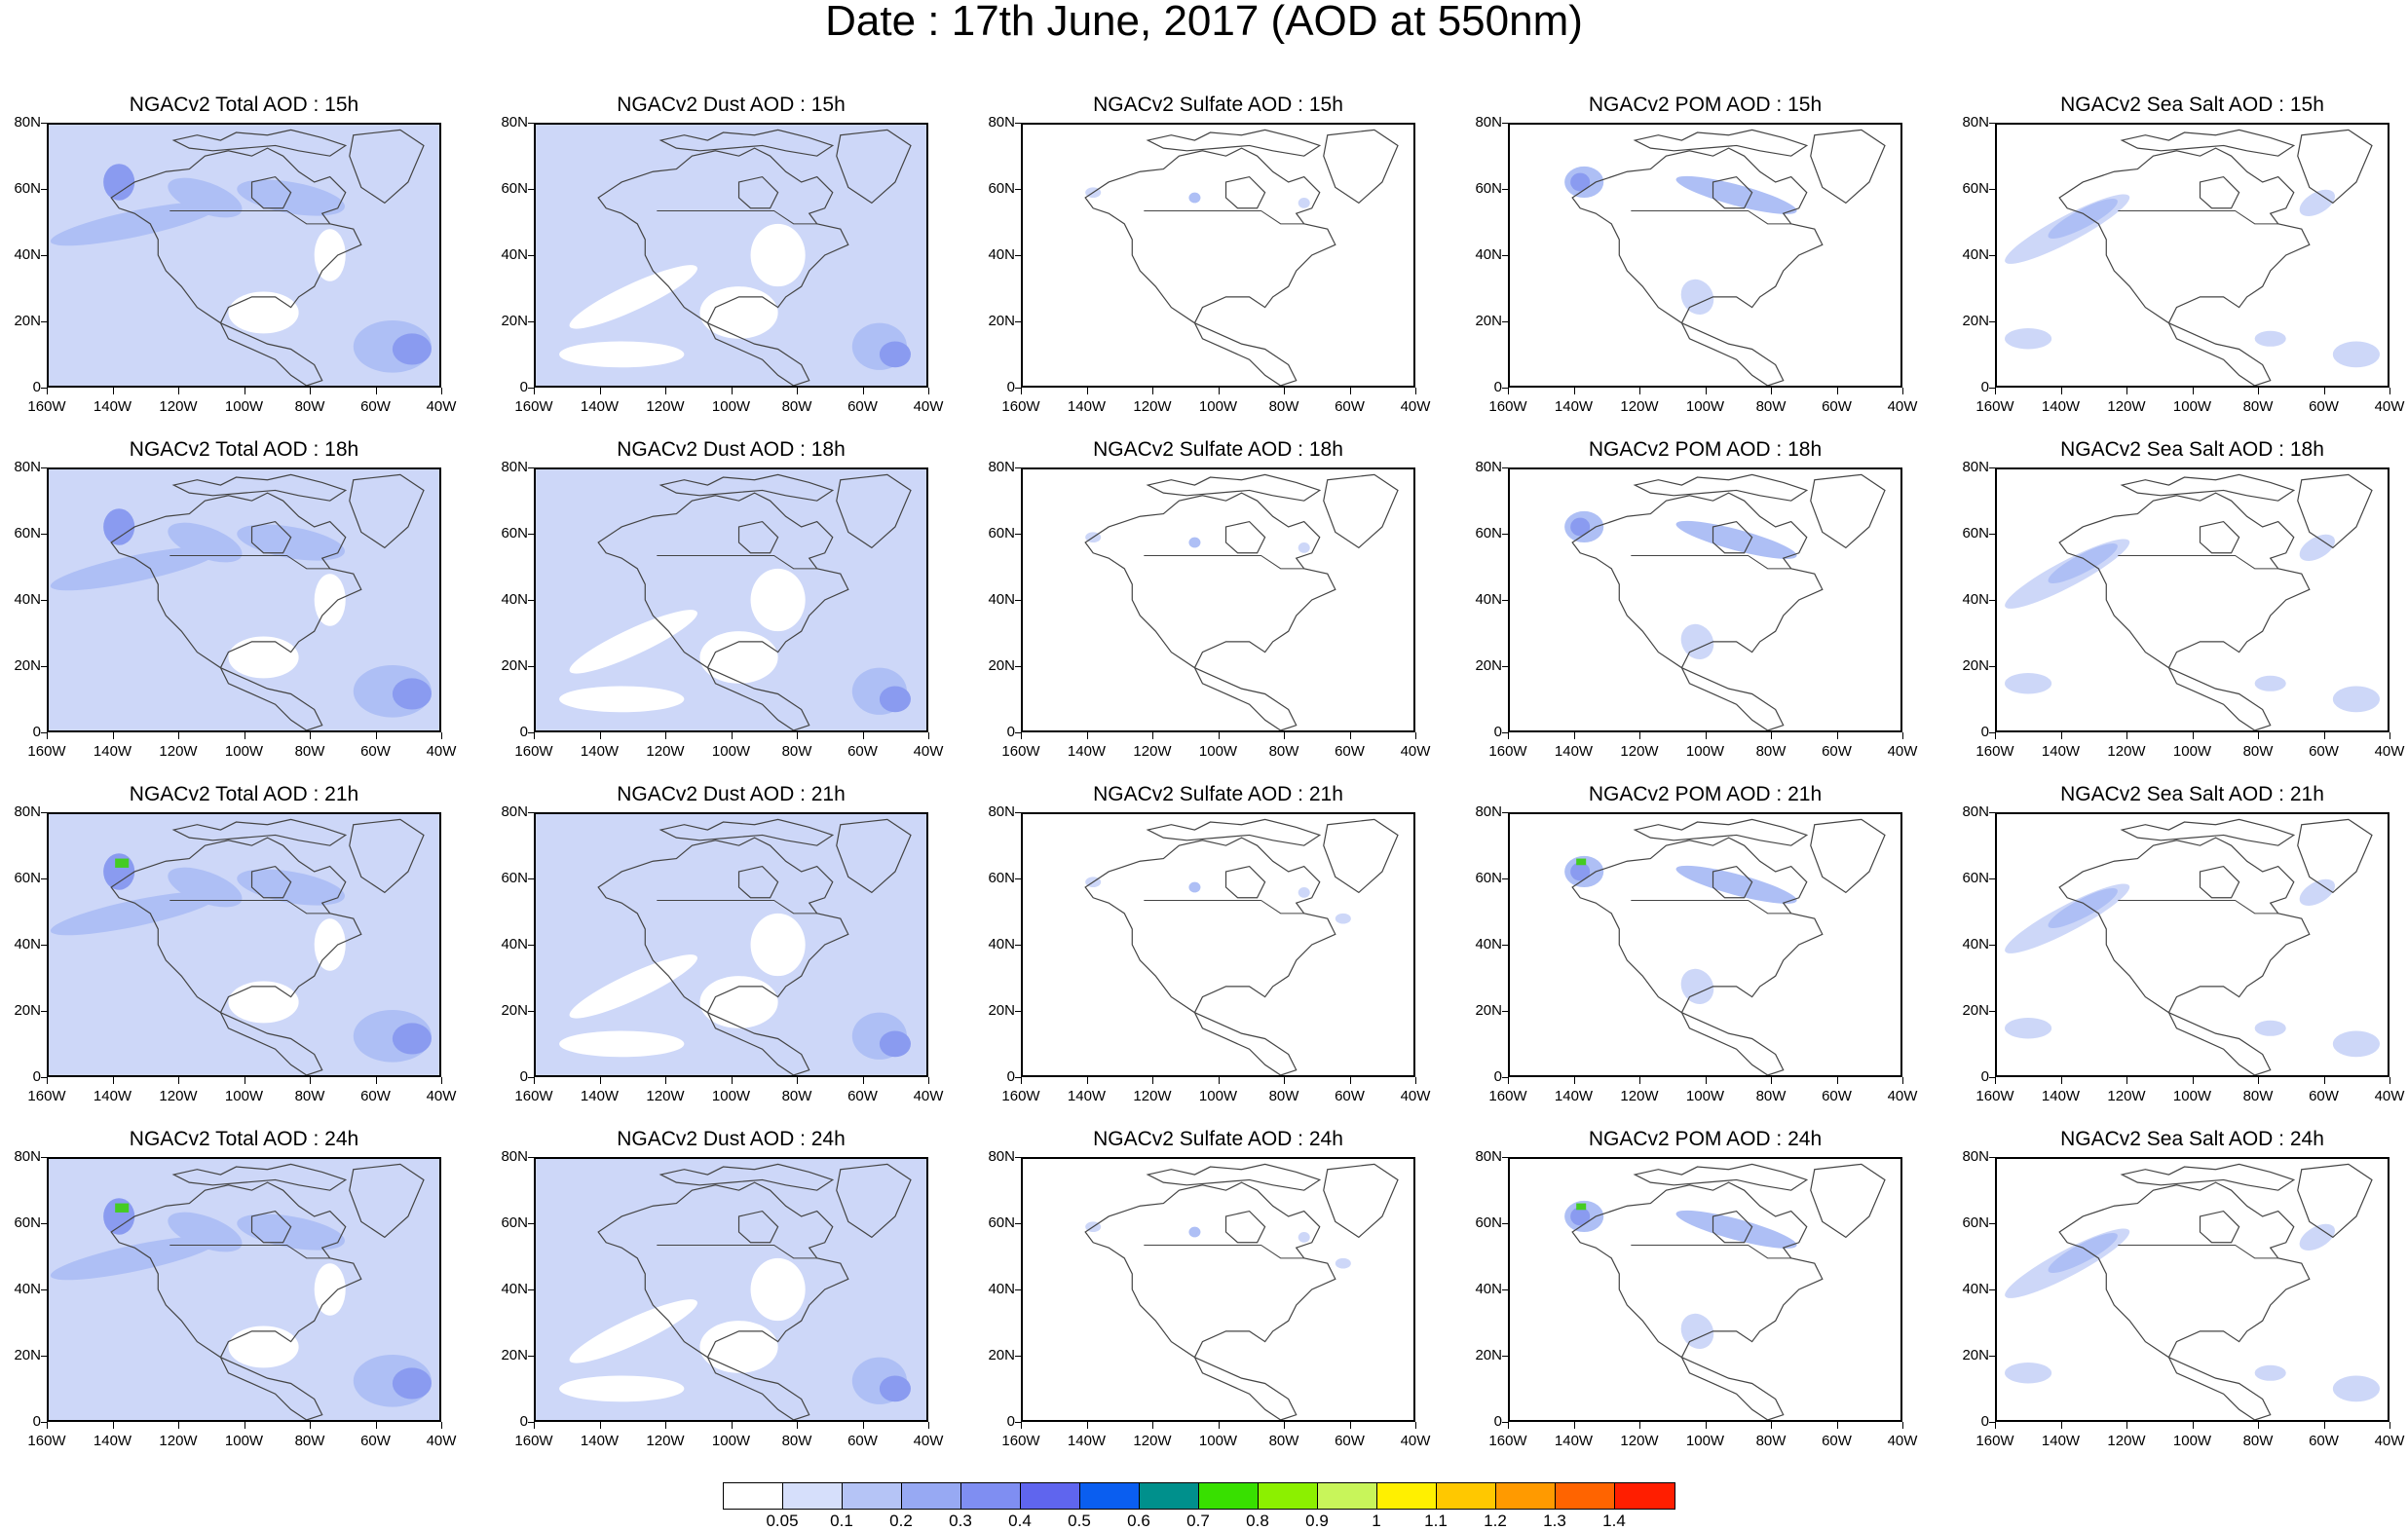  What do you see at coordinates (1218, 449) in the screenshot?
I see `panel-title: NGACv2 Sulfate AOD : 18h` at bounding box center [1218, 449].